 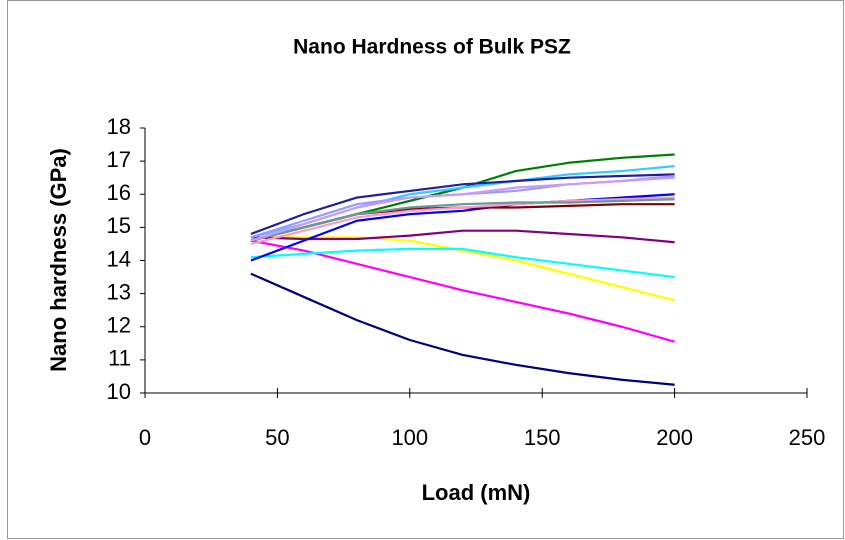 What do you see at coordinates (674, 437) in the screenshot?
I see `x-tick-label: 200` at bounding box center [674, 437].